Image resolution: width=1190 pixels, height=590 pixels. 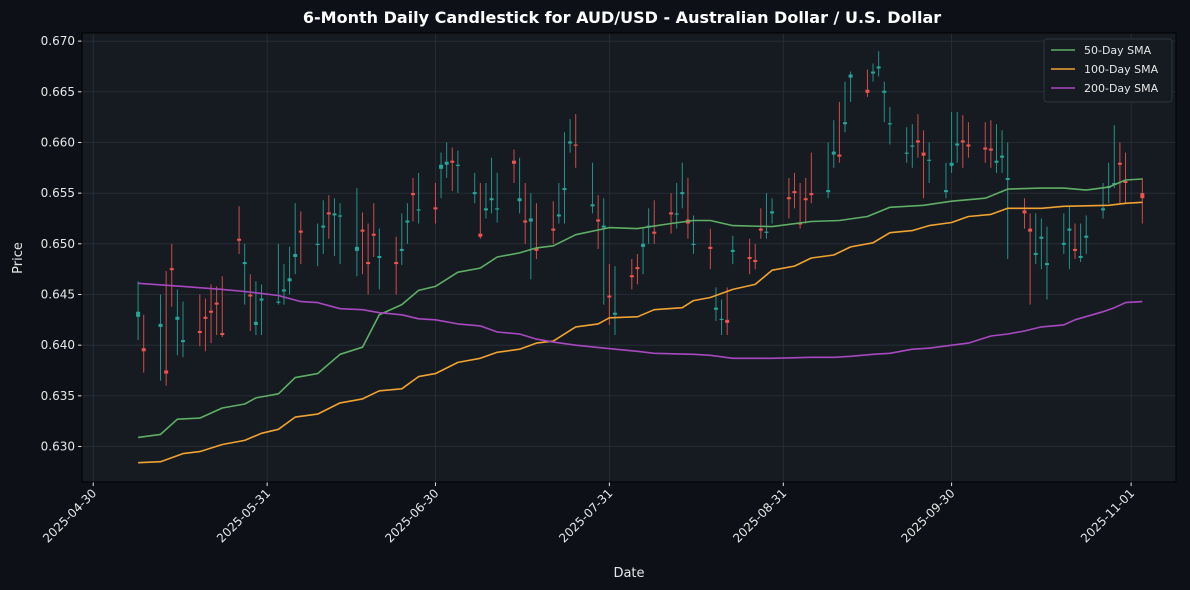 I want to click on y-tick-label: 0.665, so click(x=58, y=92).